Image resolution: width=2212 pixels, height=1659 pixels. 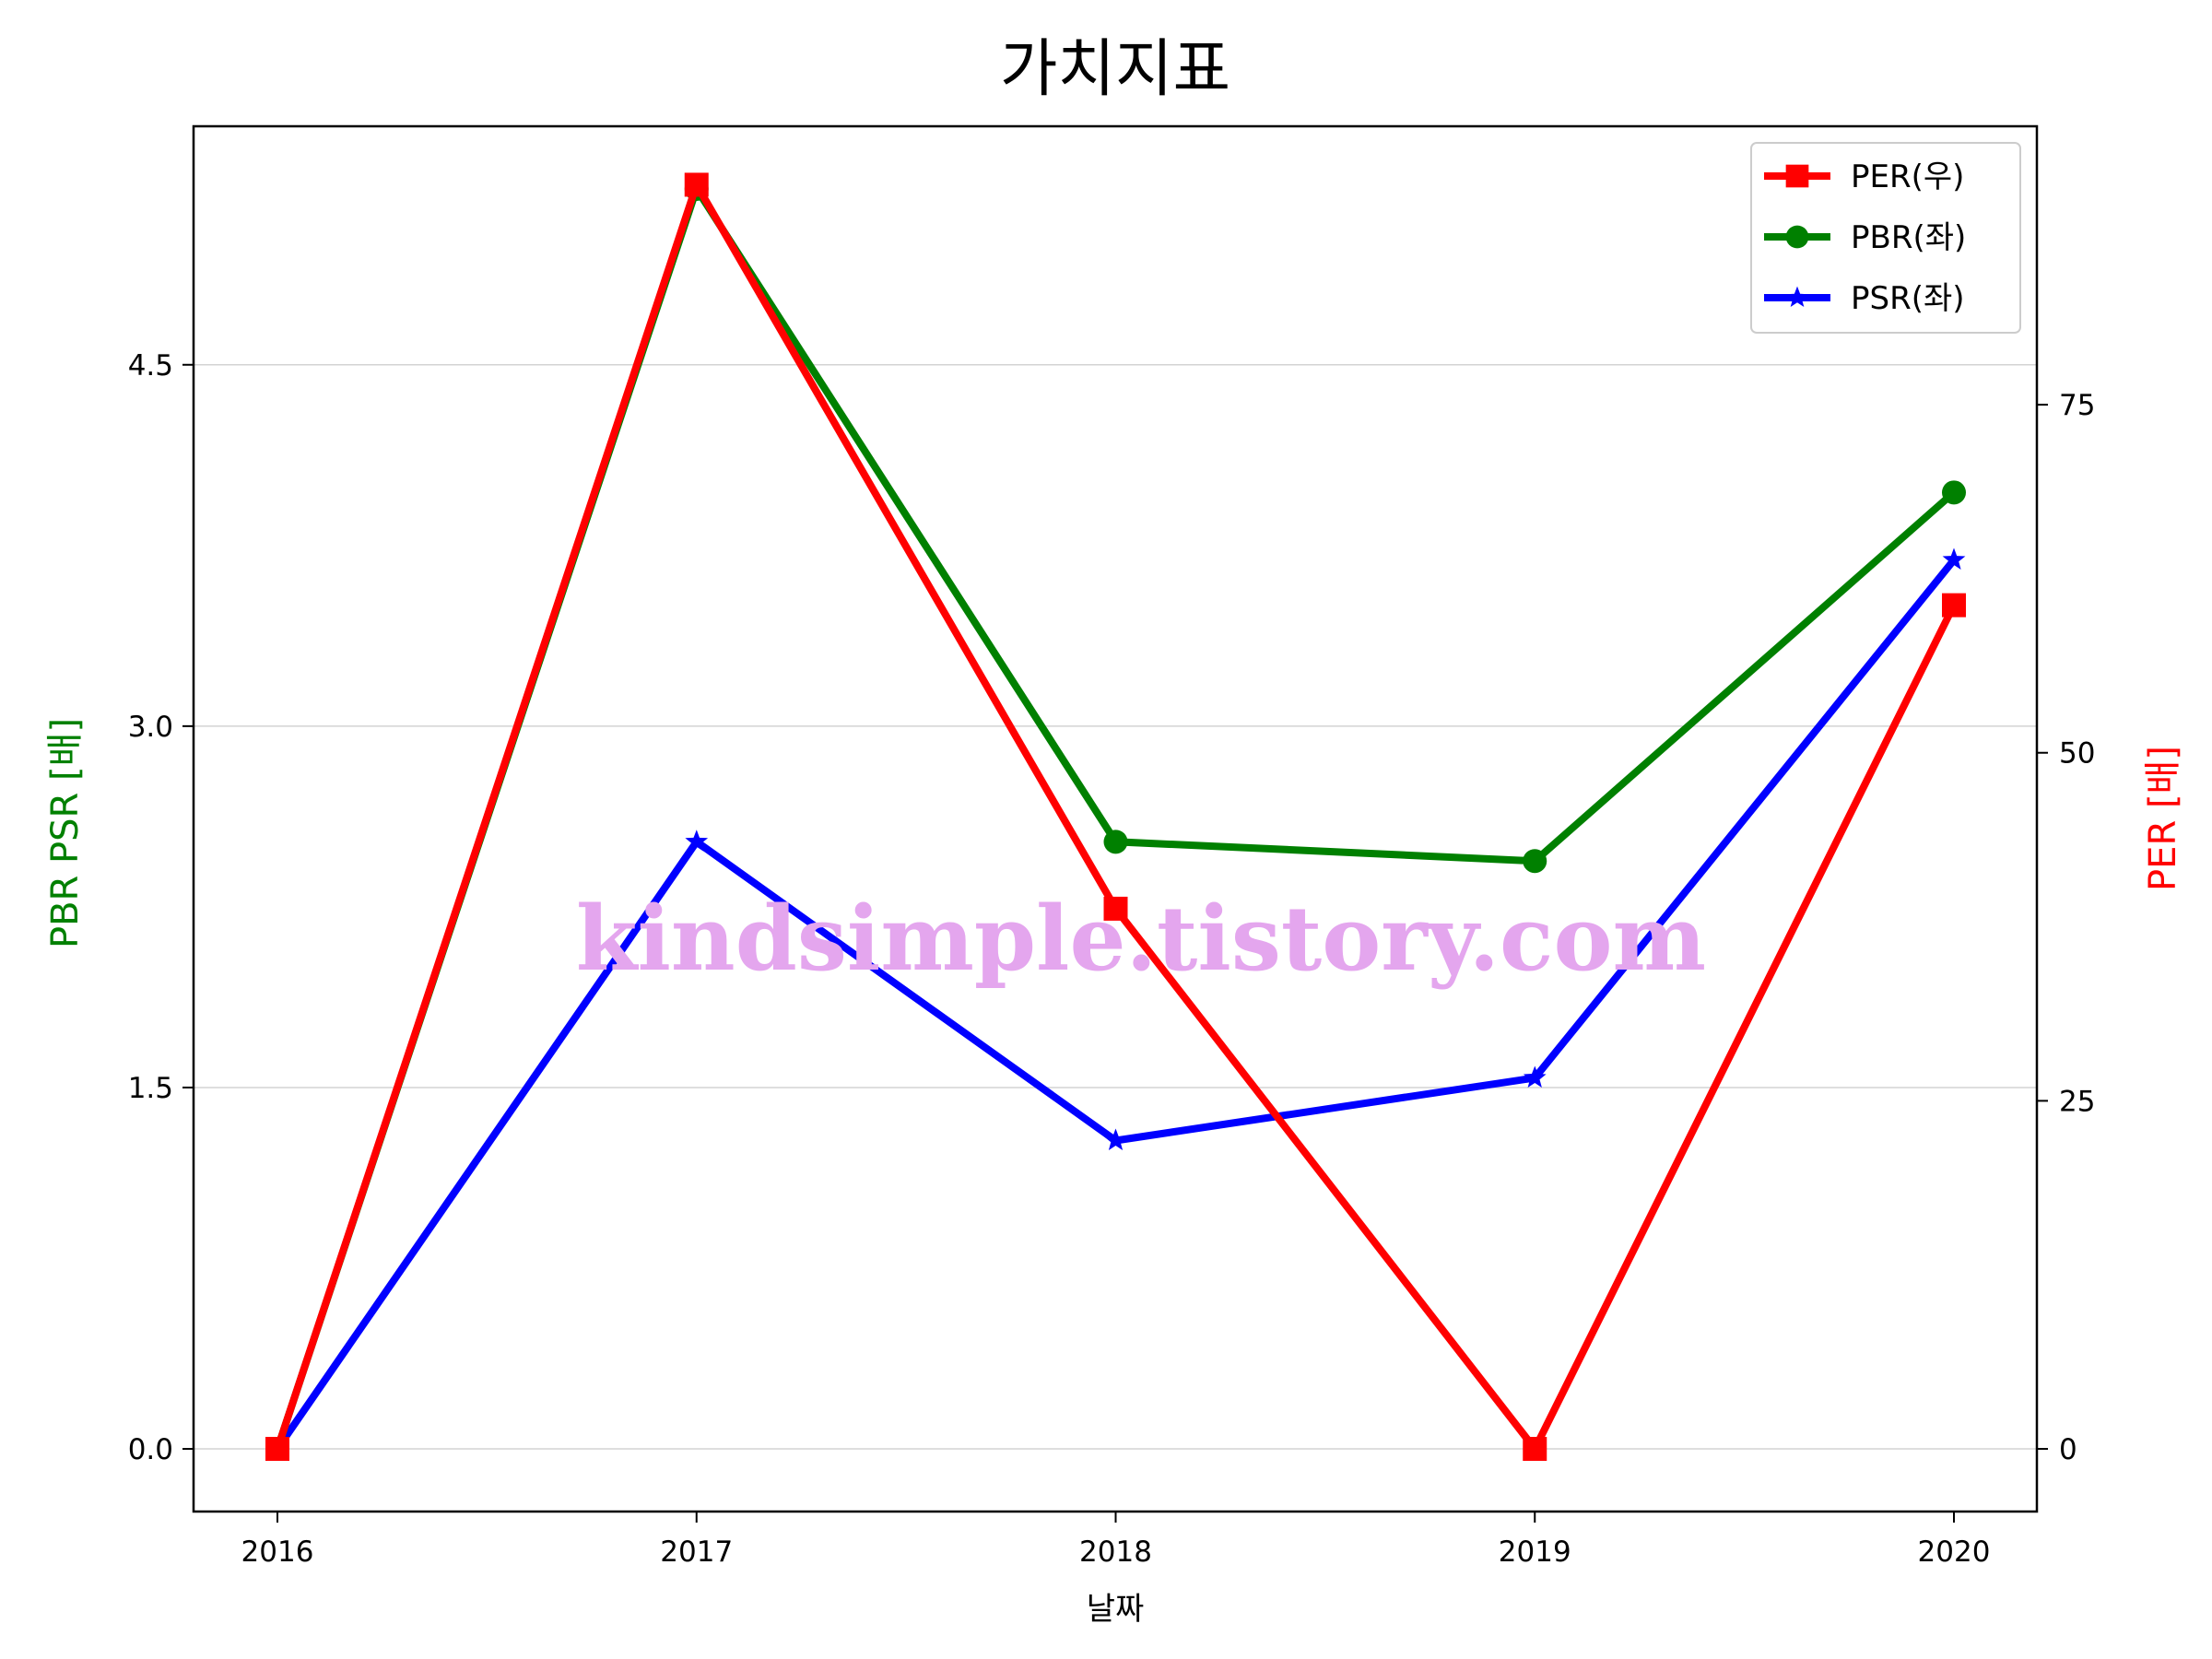 I want to click on legend-psr-label: PSR(좌), so click(x=1908, y=298).